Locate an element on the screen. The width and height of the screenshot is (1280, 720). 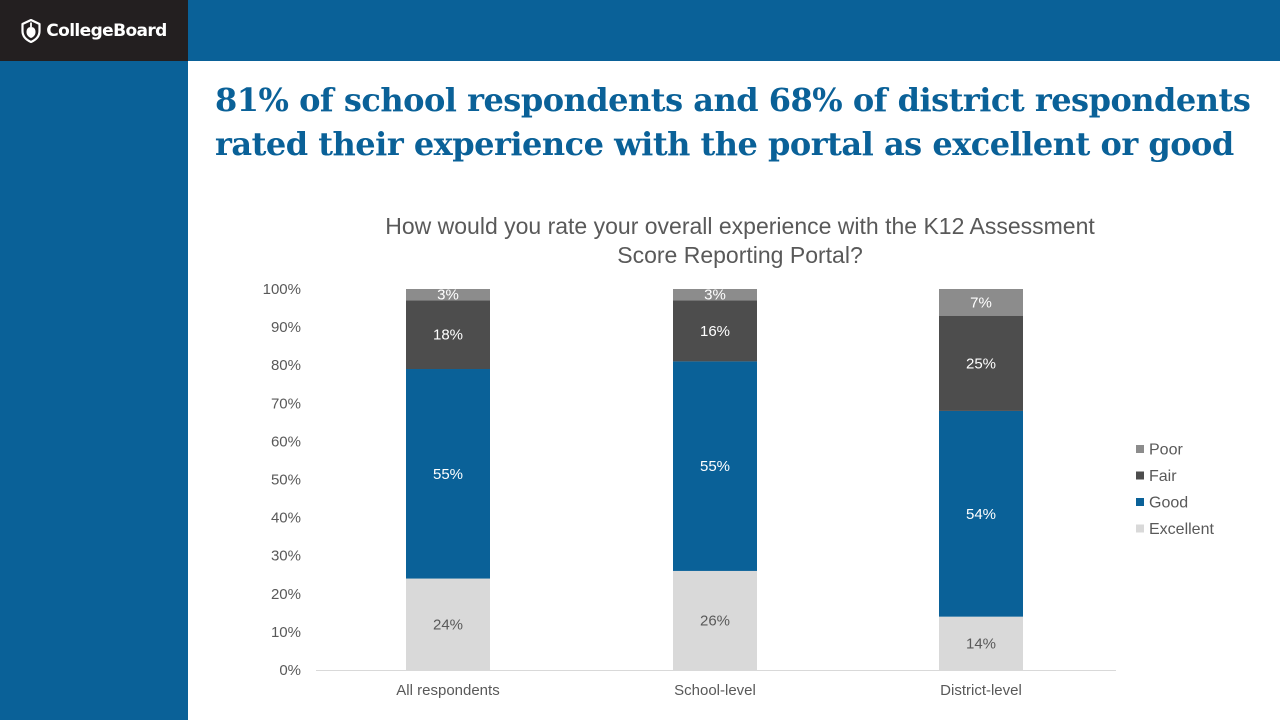
college-board-logo: CollegeBoard is located at coordinates (94, 30).